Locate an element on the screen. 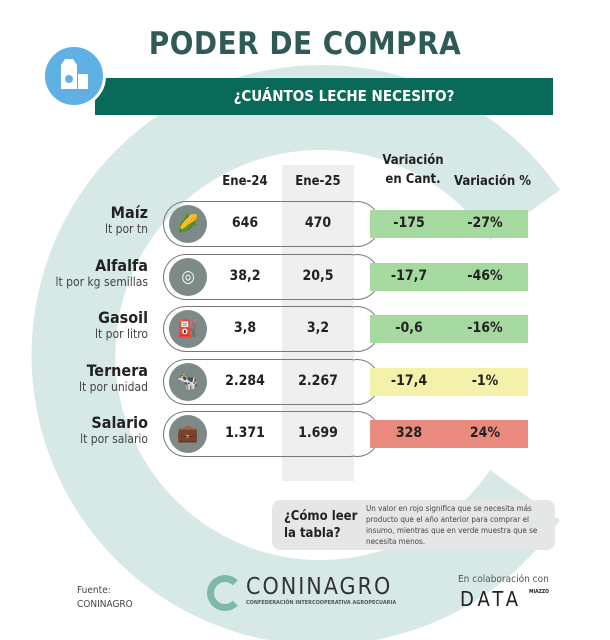 The width and height of the screenshot is (610, 640). coninagro-logo-icon is located at coordinates (225, 593).